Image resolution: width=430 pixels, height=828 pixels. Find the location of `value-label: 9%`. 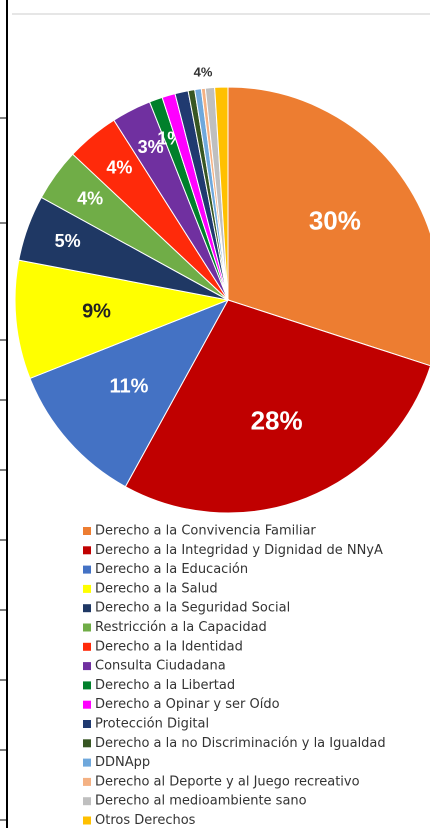

value-label: 9% is located at coordinates (96, 312).